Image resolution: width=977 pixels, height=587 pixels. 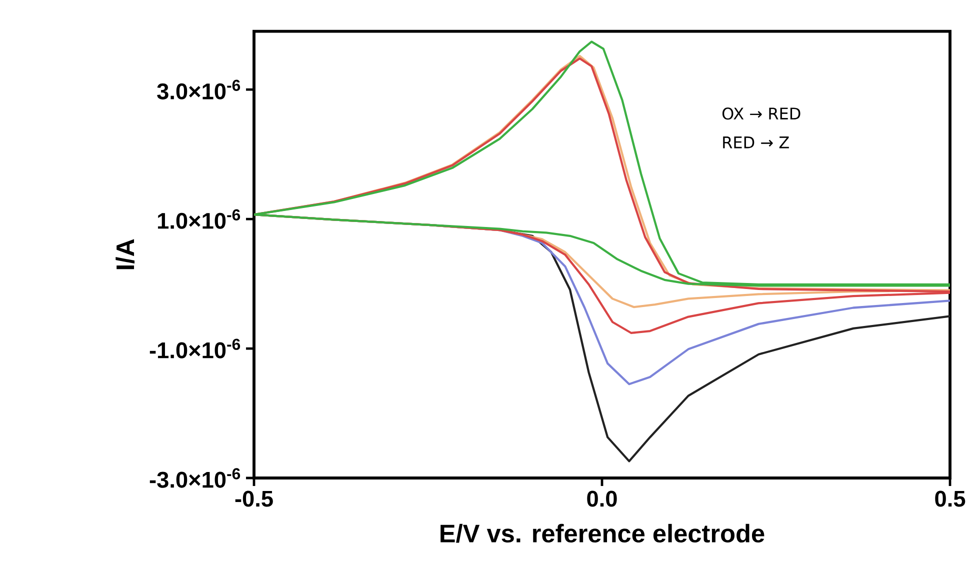 I want to click on x-tick-label: 0.5, so click(x=950, y=498).